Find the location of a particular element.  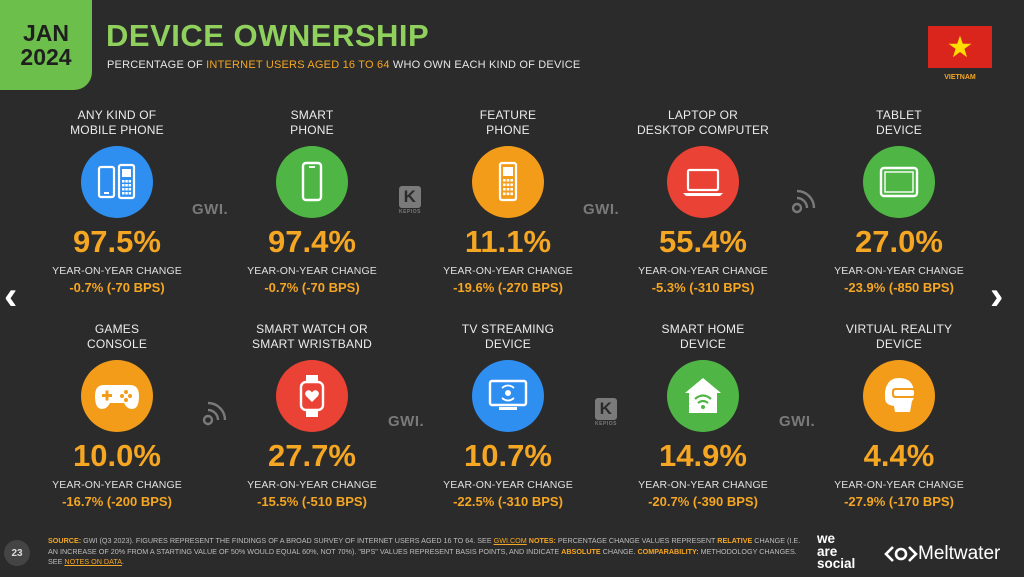

device-label-line2: SMART WRISTBAND is located at coordinates (312, 344).